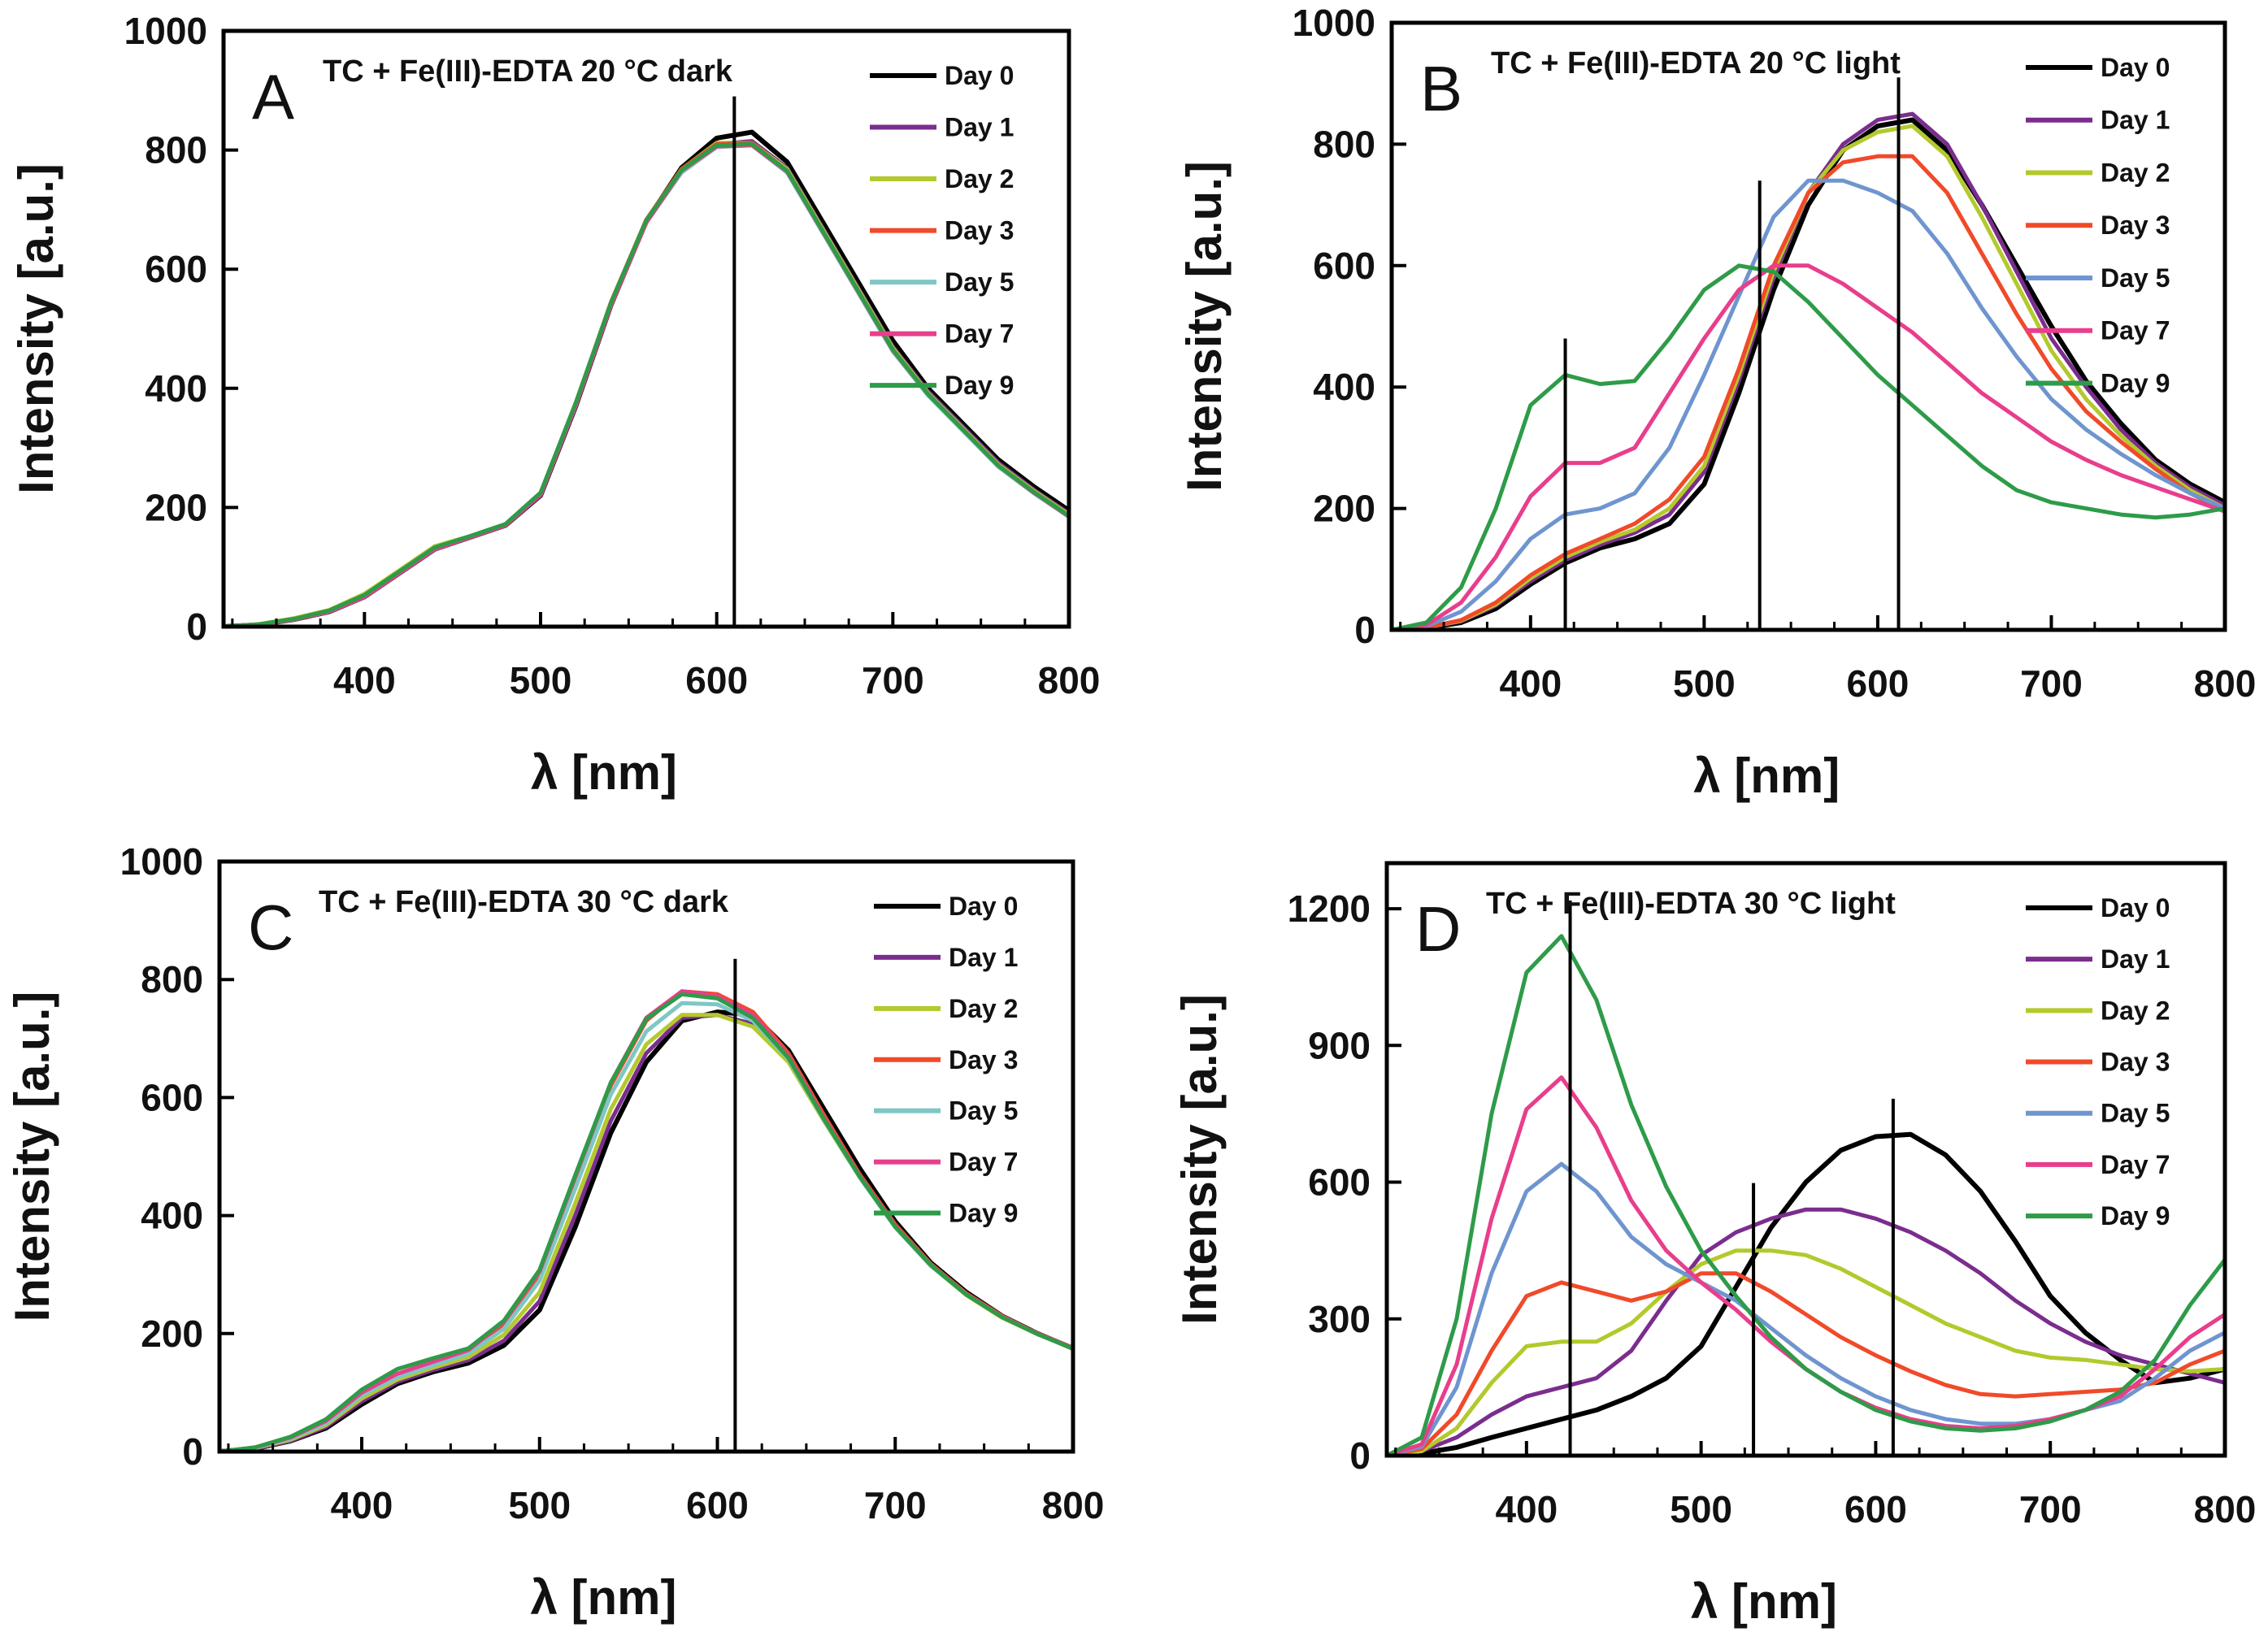 The width and height of the screenshot is (2268, 1632). What do you see at coordinates (1696, 63) in the screenshot?
I see `panel-title: TC + Fe(III)-EDTA 20 °C light` at bounding box center [1696, 63].